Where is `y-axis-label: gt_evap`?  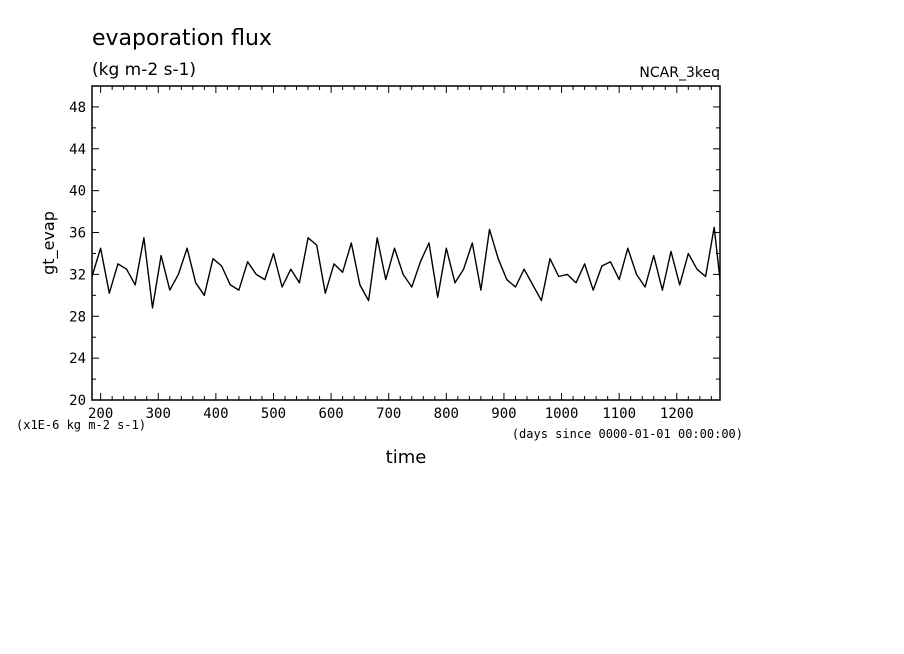 y-axis-label: gt_evap is located at coordinates (49, 243).